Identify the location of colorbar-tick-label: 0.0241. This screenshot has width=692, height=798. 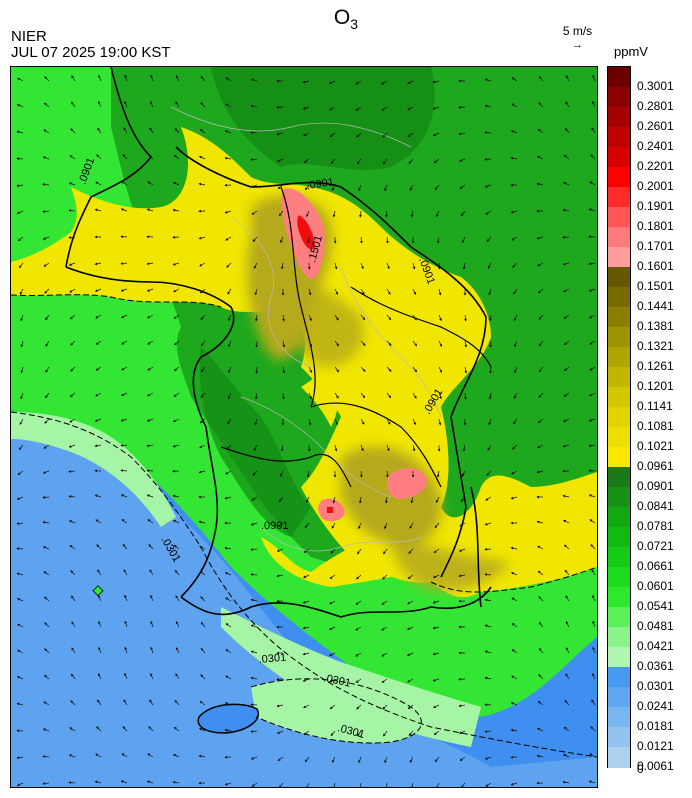
(655, 706).